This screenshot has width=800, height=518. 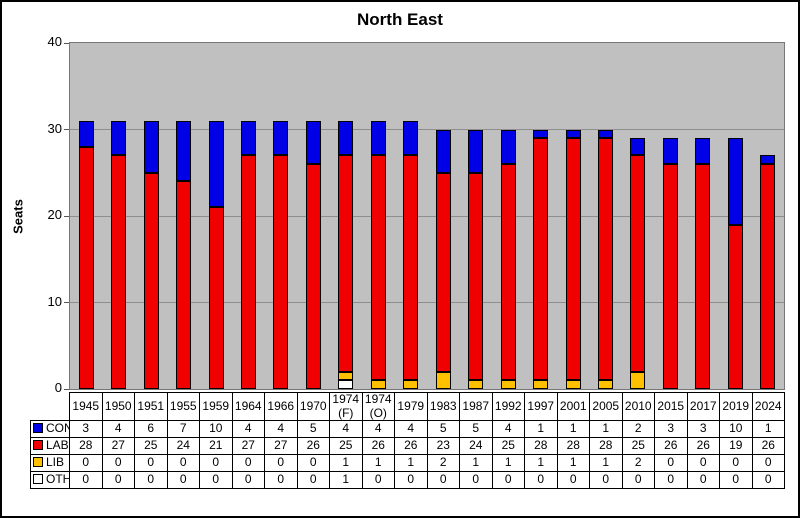 What do you see at coordinates (151, 406) in the screenshot?
I see `year-header-cell: 1951` at bounding box center [151, 406].